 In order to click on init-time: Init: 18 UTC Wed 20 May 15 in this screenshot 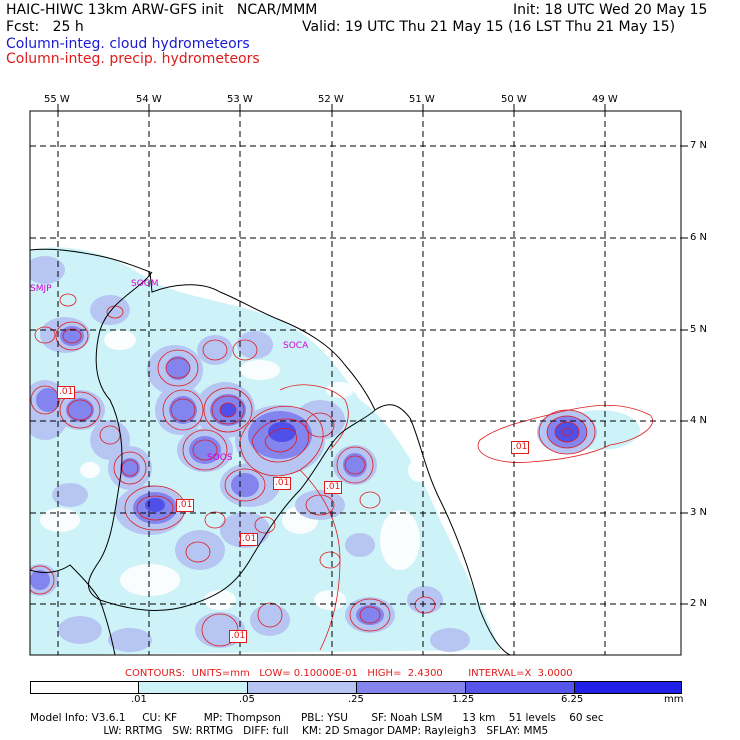, I will do `click(610, 10)`.